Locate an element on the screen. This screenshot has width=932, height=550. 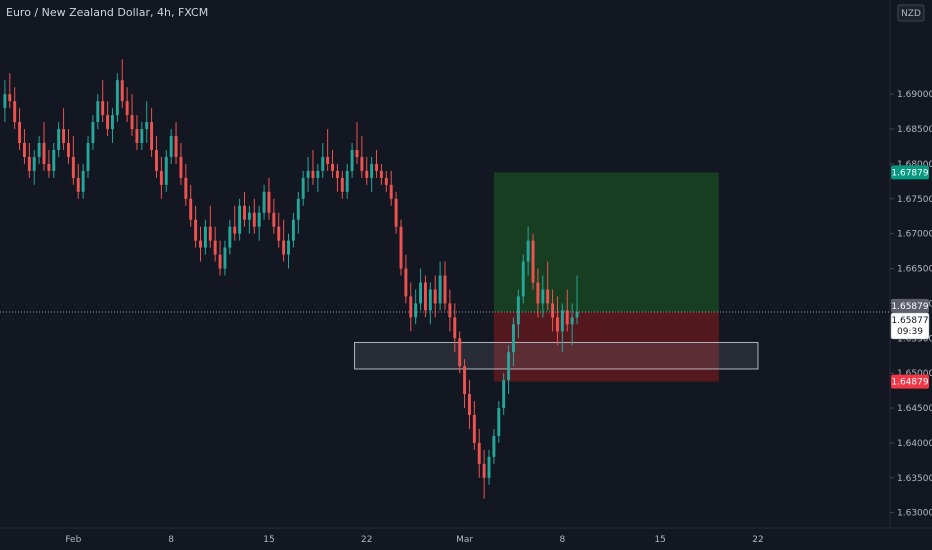
price-axis-background is located at coordinates (911, 264).